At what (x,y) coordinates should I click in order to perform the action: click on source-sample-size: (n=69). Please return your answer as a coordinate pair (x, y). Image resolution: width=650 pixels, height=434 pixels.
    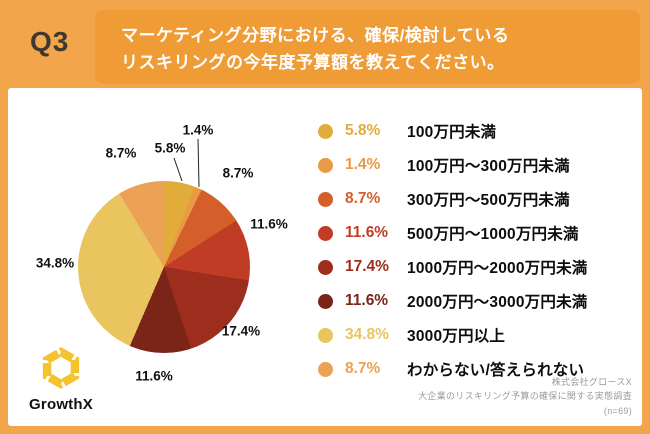
    Looking at the image, I should click on (617, 410).